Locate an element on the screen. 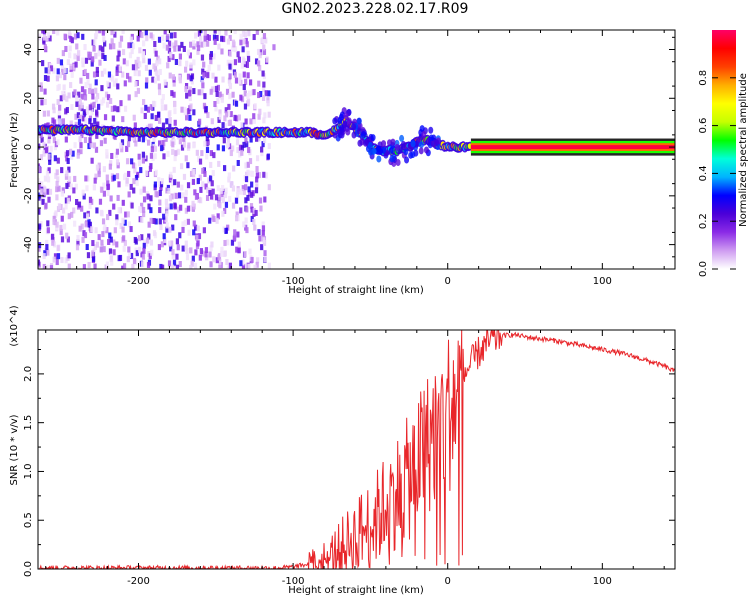 This screenshot has height=600, width=750. x-tick-label: -200 is located at coordinates (138, 581).